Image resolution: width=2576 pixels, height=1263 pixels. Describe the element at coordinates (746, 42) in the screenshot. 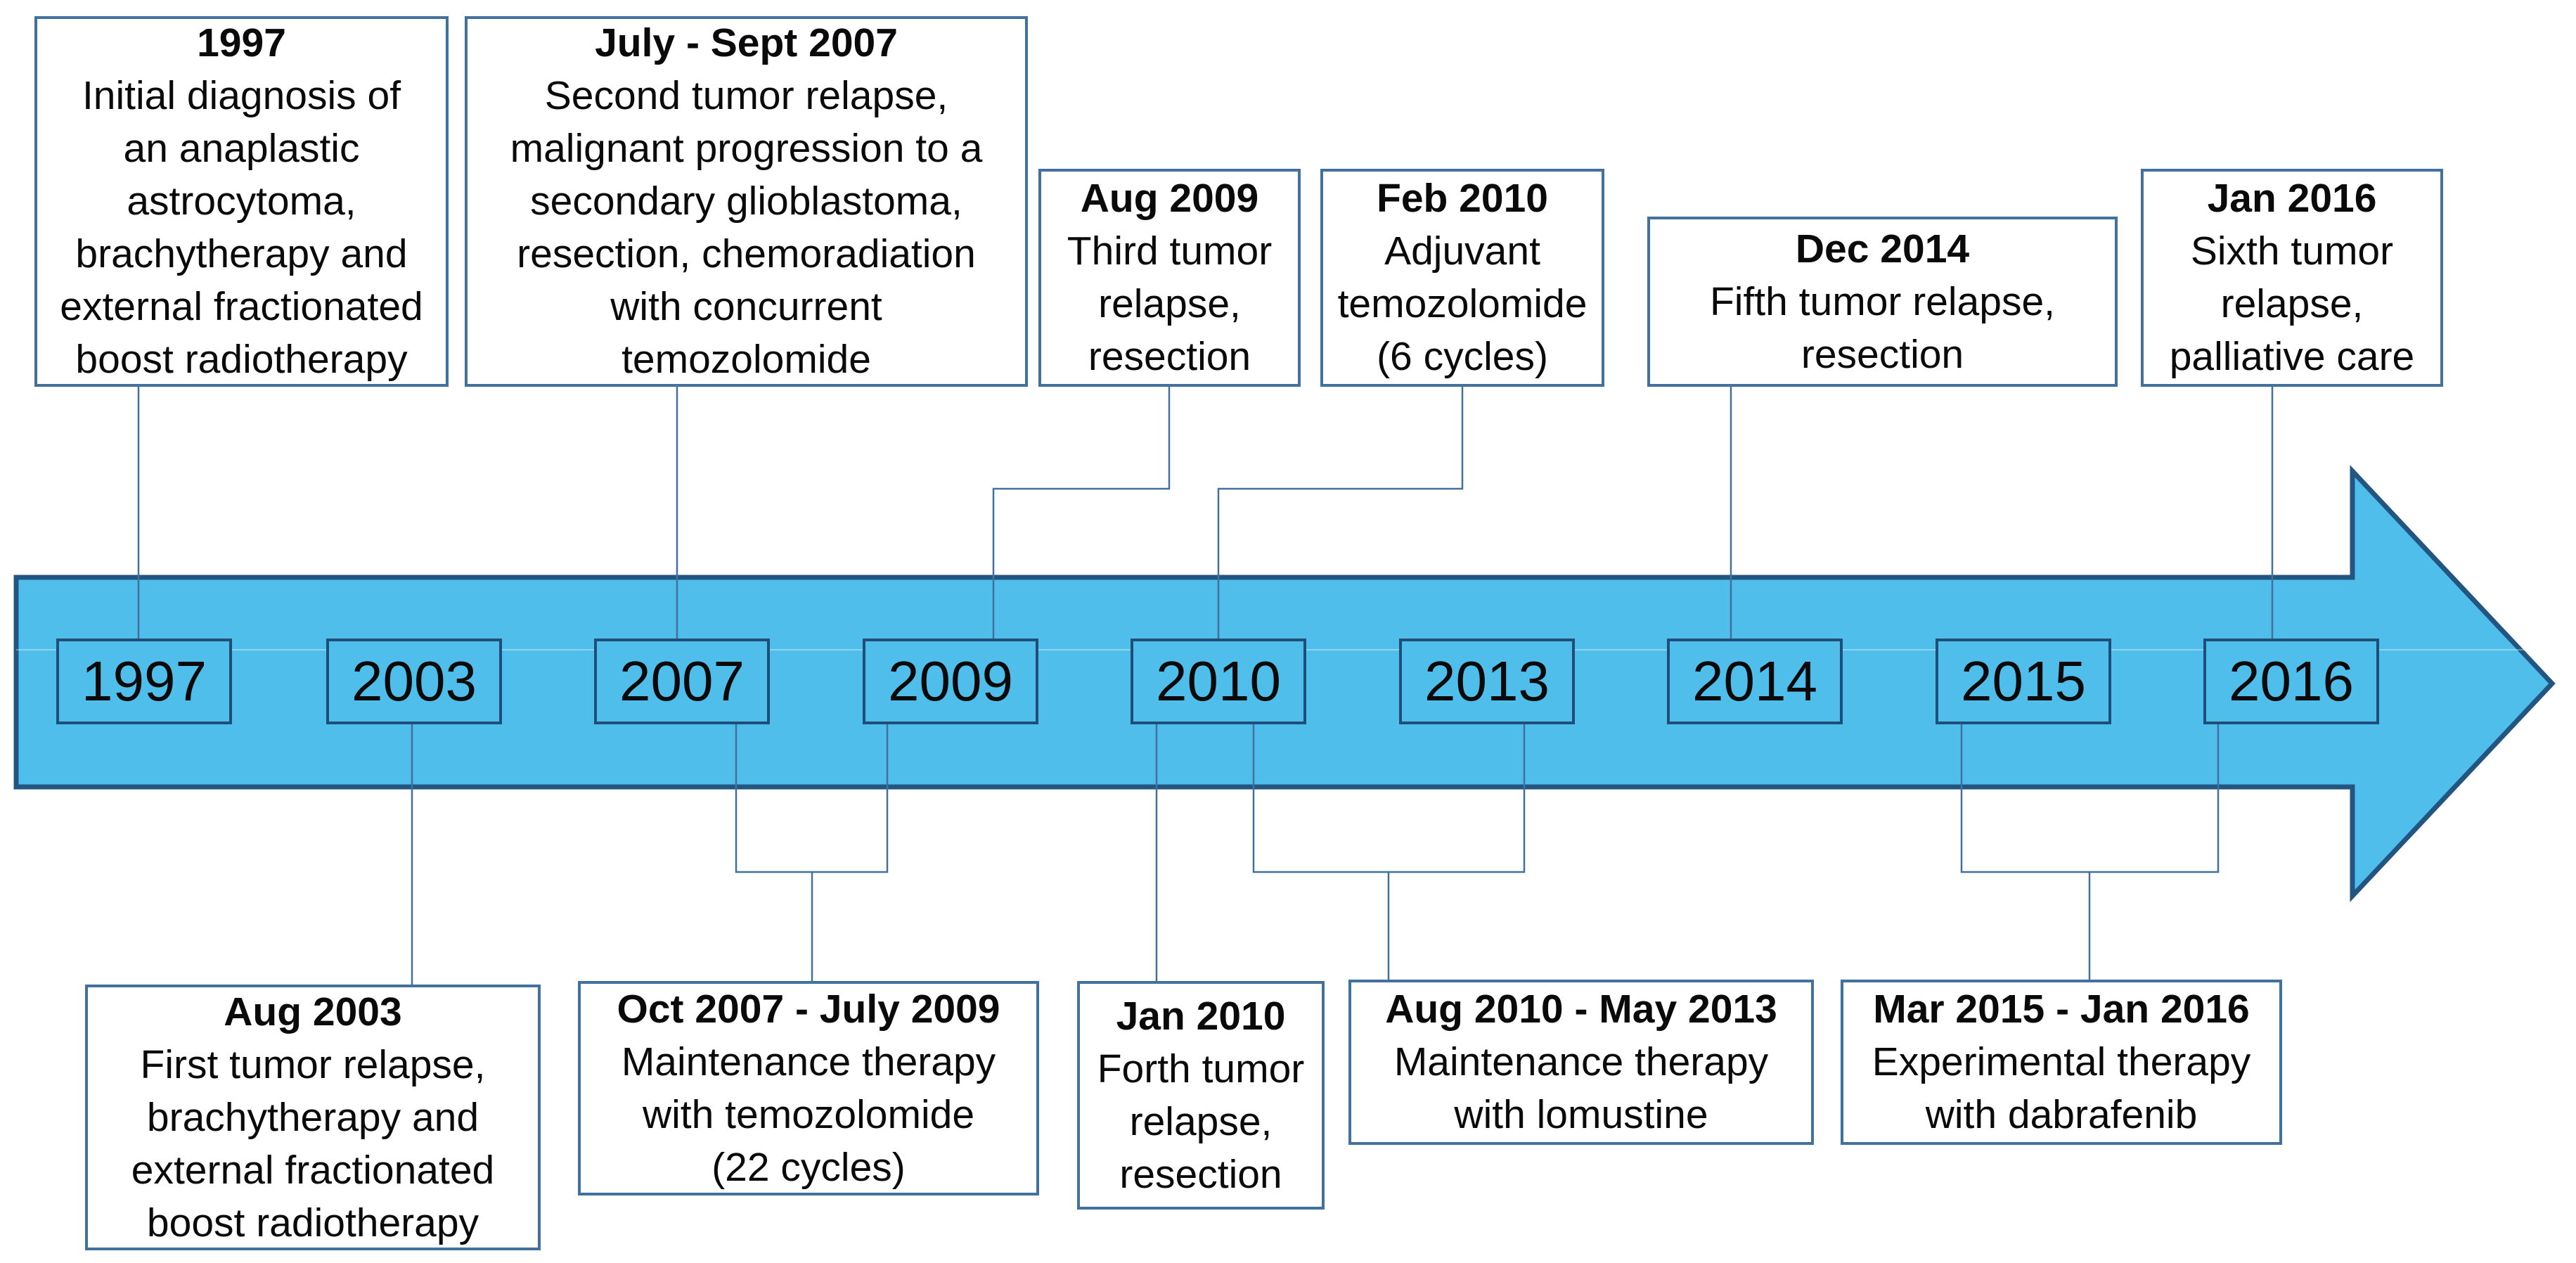

I see `event-date: July - Sept 2007` at that location.